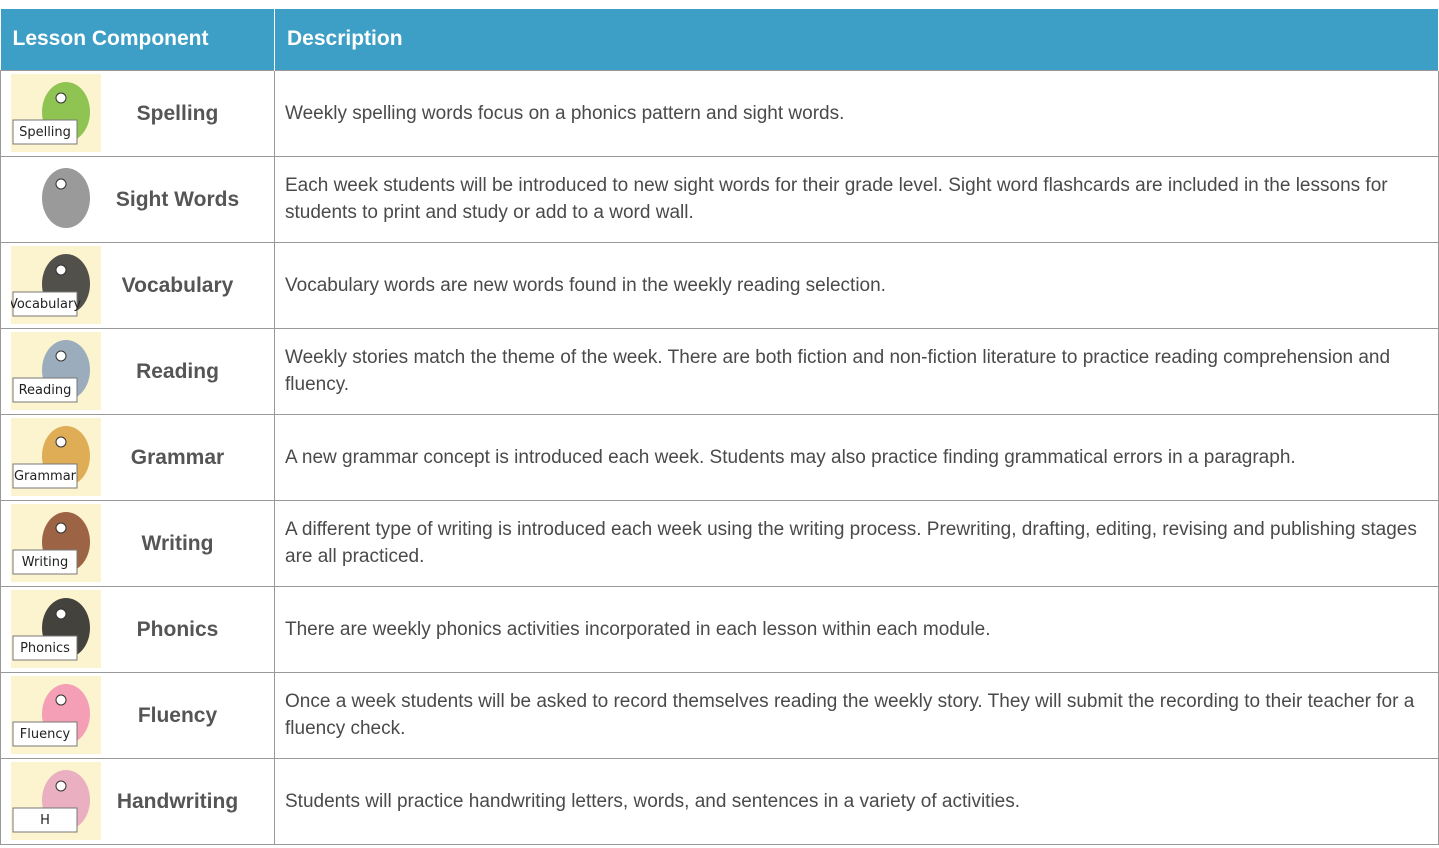  What do you see at coordinates (177, 629) in the screenshot?
I see `component-name: Phonics` at bounding box center [177, 629].